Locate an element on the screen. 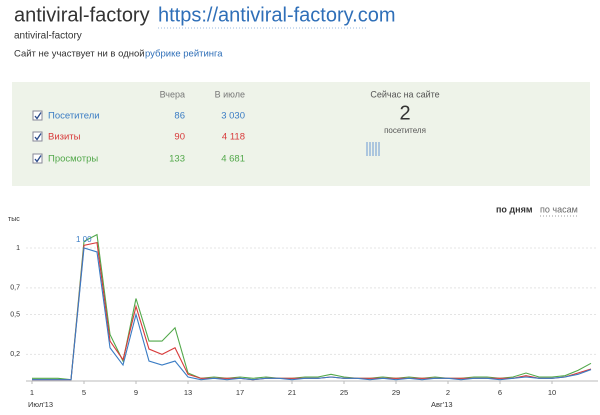 The image size is (600, 415). y-tick-label: 0,2 is located at coordinates (15, 354).